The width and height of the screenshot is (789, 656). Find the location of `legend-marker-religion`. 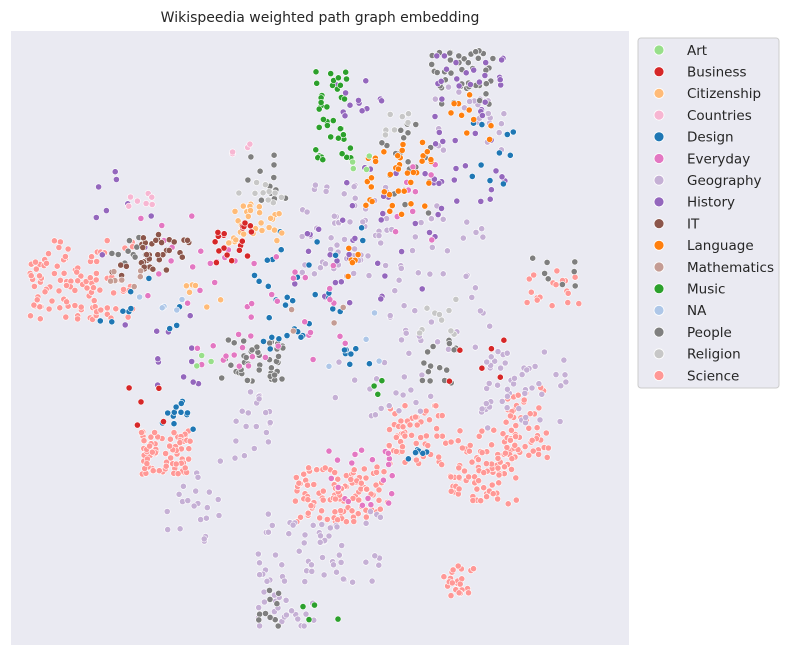

legend-marker-religion is located at coordinates (659, 354).